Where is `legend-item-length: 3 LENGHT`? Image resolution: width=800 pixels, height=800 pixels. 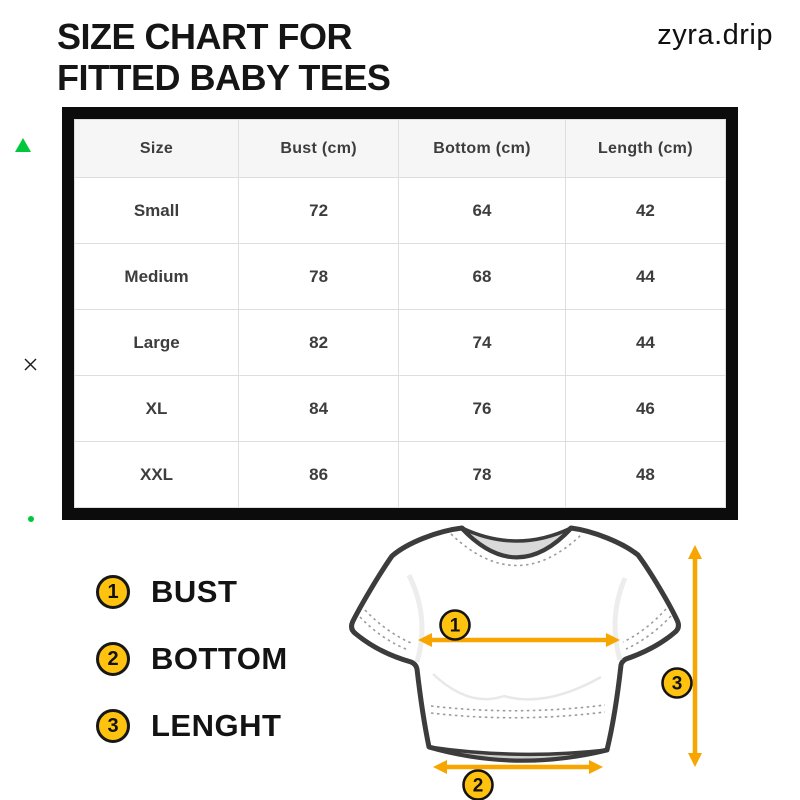 legend-item-length: 3 LENGHT is located at coordinates (192, 726).